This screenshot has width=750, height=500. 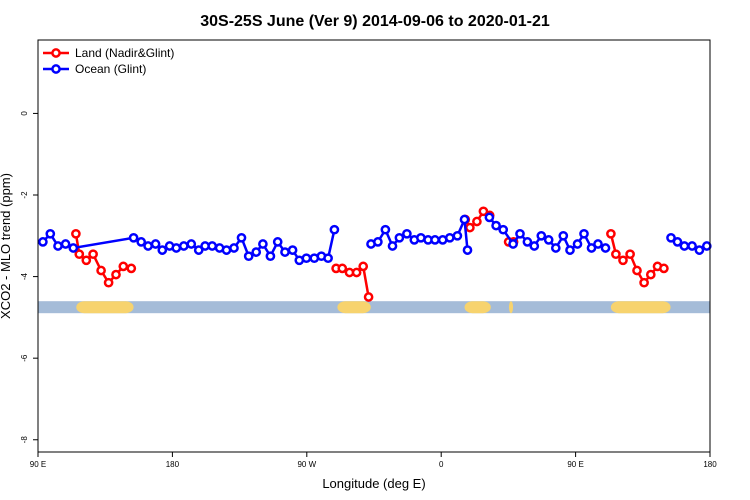 I want to click on x-axis: 90 E 180 90 W 0 90 E 180, so click(x=373, y=460).